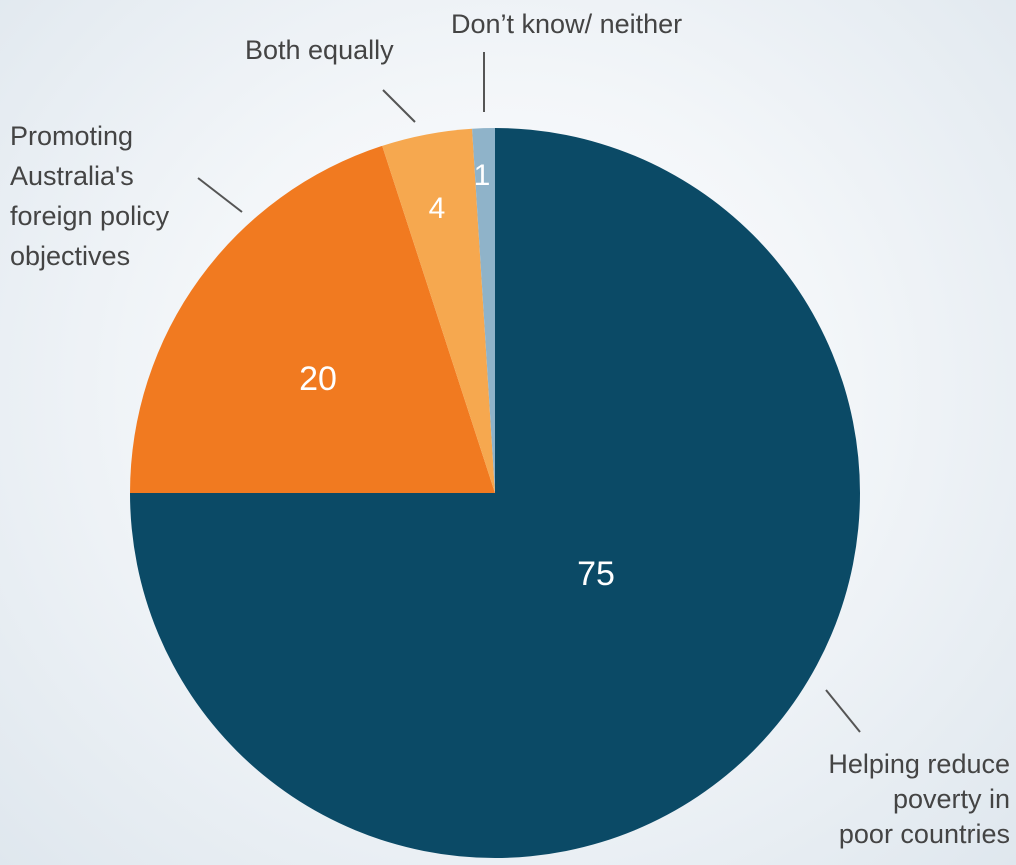  Describe the element at coordinates (596, 574) in the screenshot. I see `slice-value-label: 75` at that location.